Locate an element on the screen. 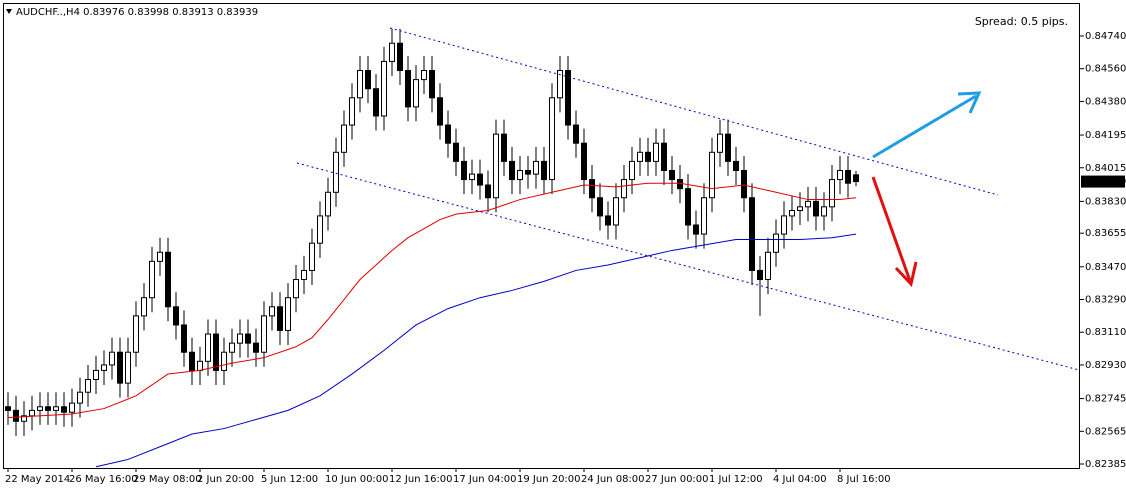 The height and width of the screenshot is (490, 1126). x-tick-label: 4 Jul 04:00 is located at coordinates (800, 479).